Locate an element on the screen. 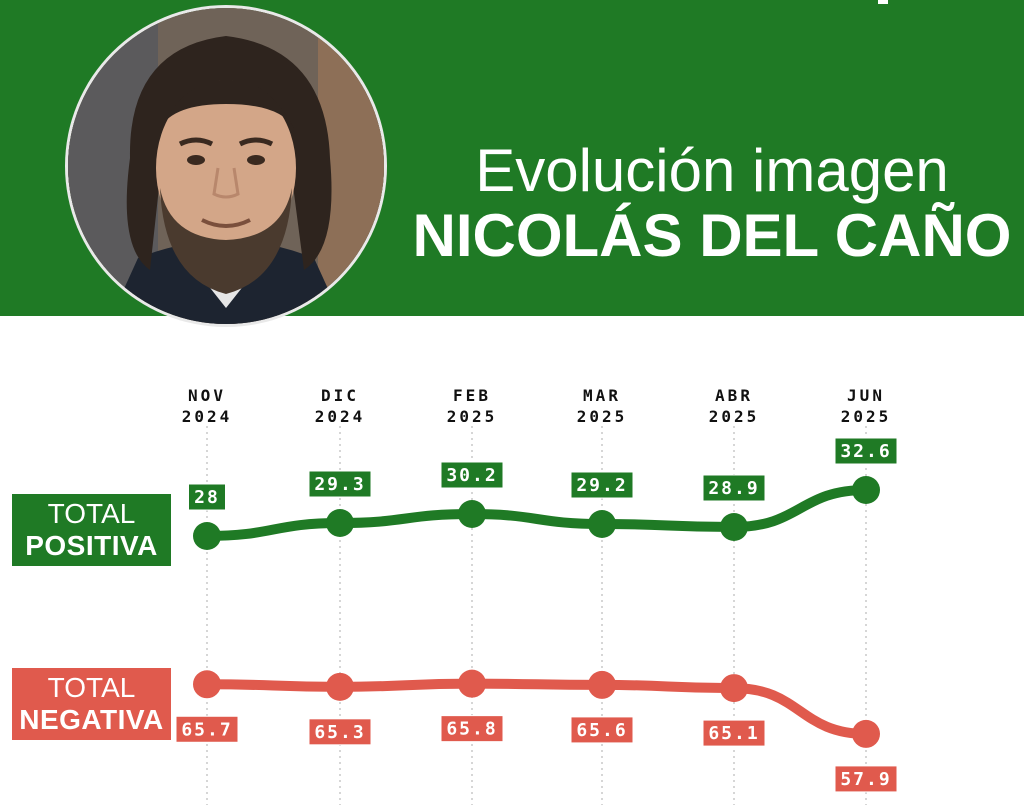 This screenshot has height=805, width=1024. x-tick-label: MAR is located at coordinates (602, 395).